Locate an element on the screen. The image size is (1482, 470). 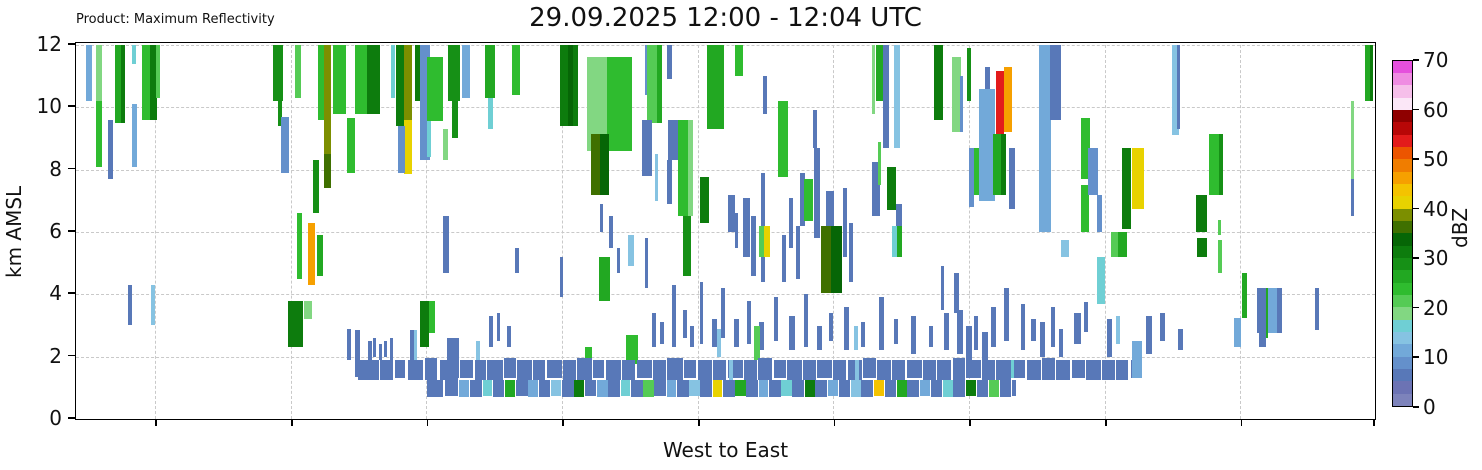
y-tick-label: 10 is located at coordinates (49, 106).